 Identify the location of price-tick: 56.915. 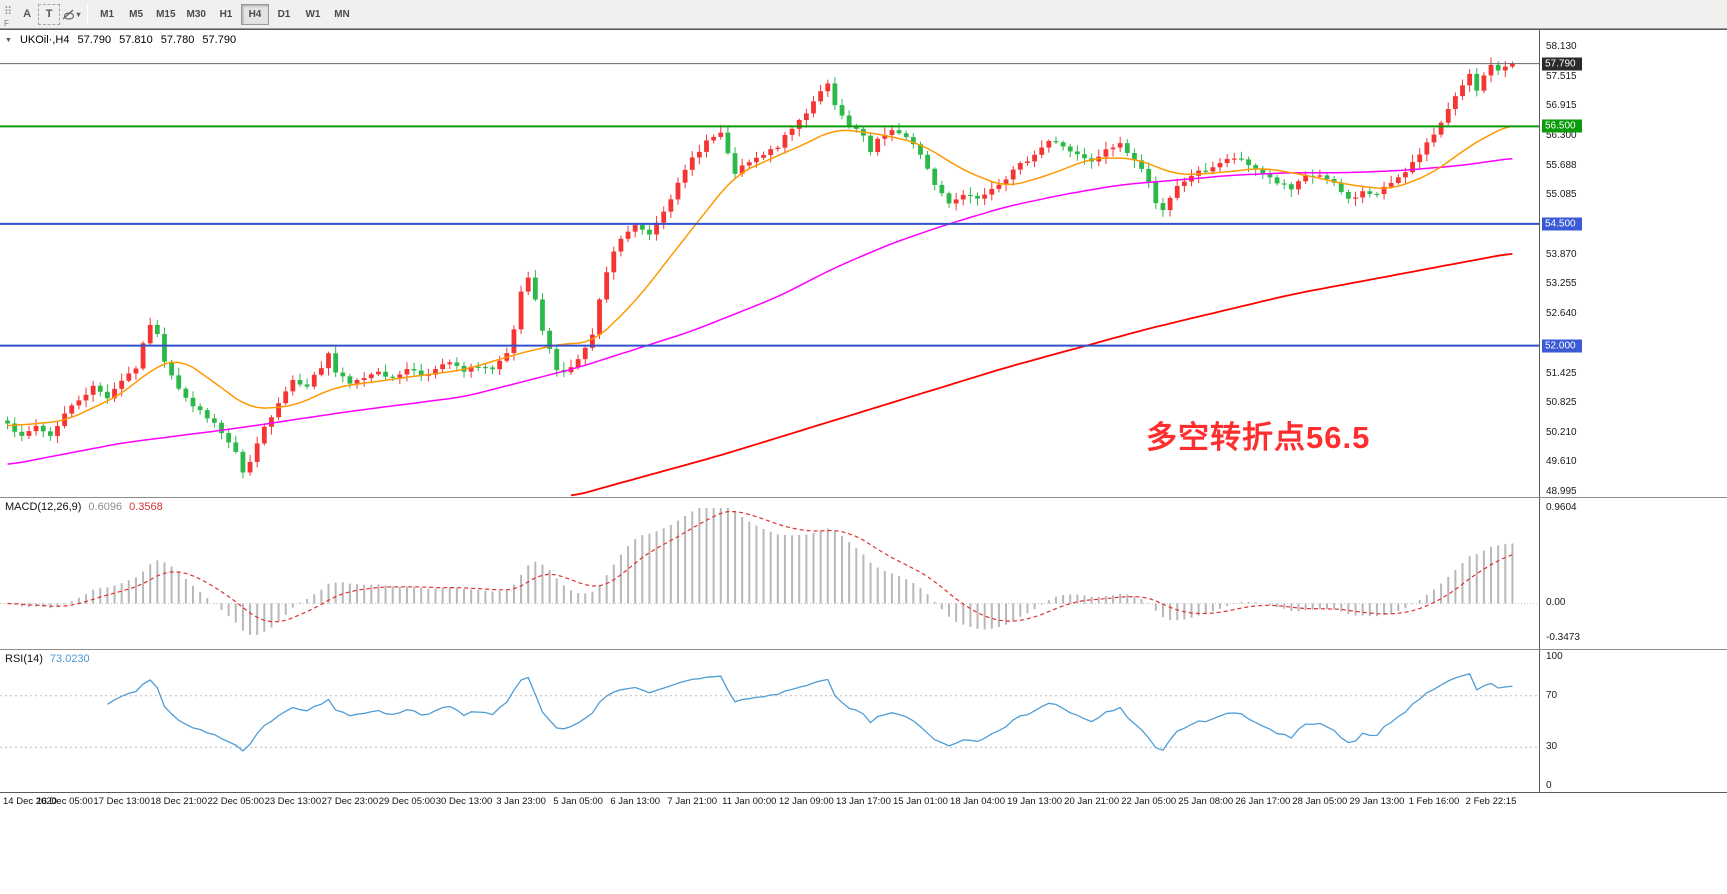
(1561, 106).